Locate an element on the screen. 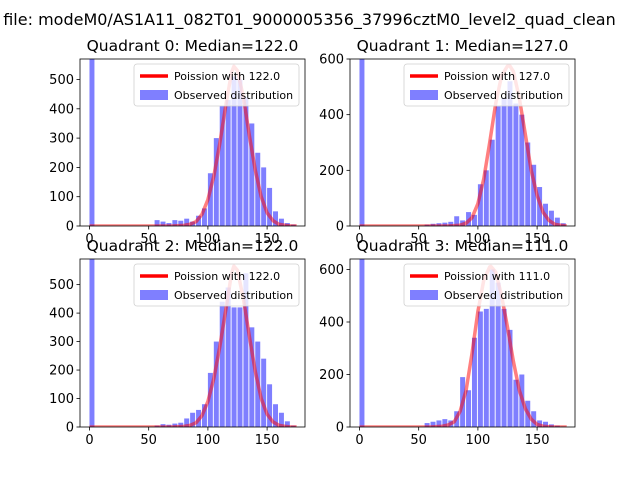 The width and height of the screenshot is (640, 480). legend: Poission with 111.0 Observed distribution is located at coordinates (486, 285).